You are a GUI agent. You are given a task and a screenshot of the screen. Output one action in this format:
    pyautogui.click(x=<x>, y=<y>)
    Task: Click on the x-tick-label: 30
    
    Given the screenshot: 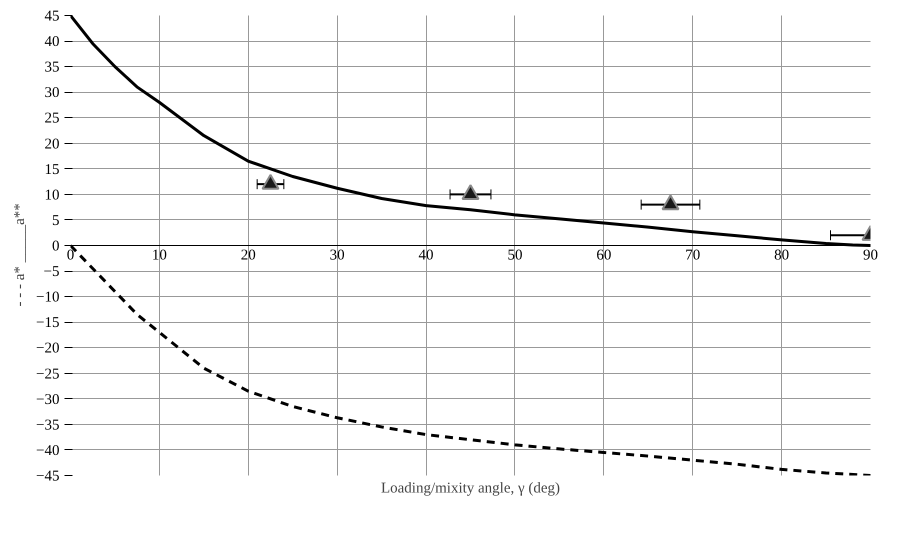 What is the action you would take?
    pyautogui.click(x=337, y=256)
    